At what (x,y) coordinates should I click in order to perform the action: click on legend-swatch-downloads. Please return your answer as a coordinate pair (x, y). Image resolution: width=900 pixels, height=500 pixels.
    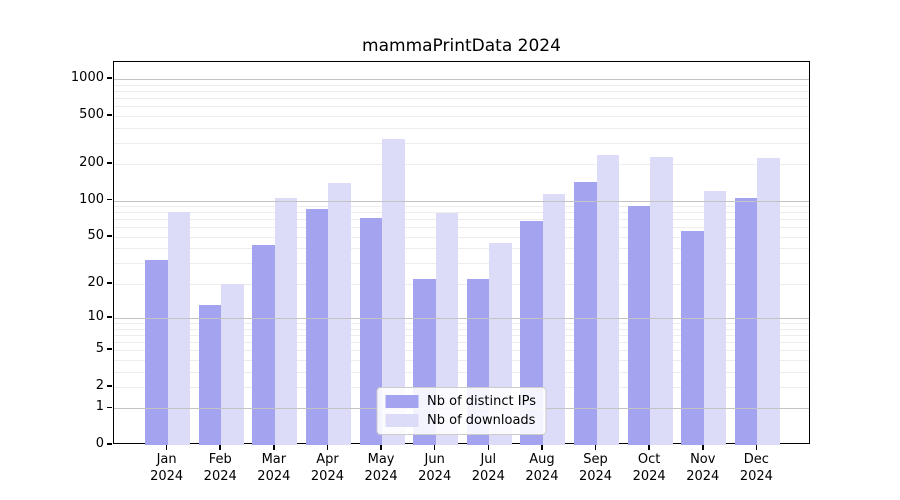
    Looking at the image, I should click on (402, 420).